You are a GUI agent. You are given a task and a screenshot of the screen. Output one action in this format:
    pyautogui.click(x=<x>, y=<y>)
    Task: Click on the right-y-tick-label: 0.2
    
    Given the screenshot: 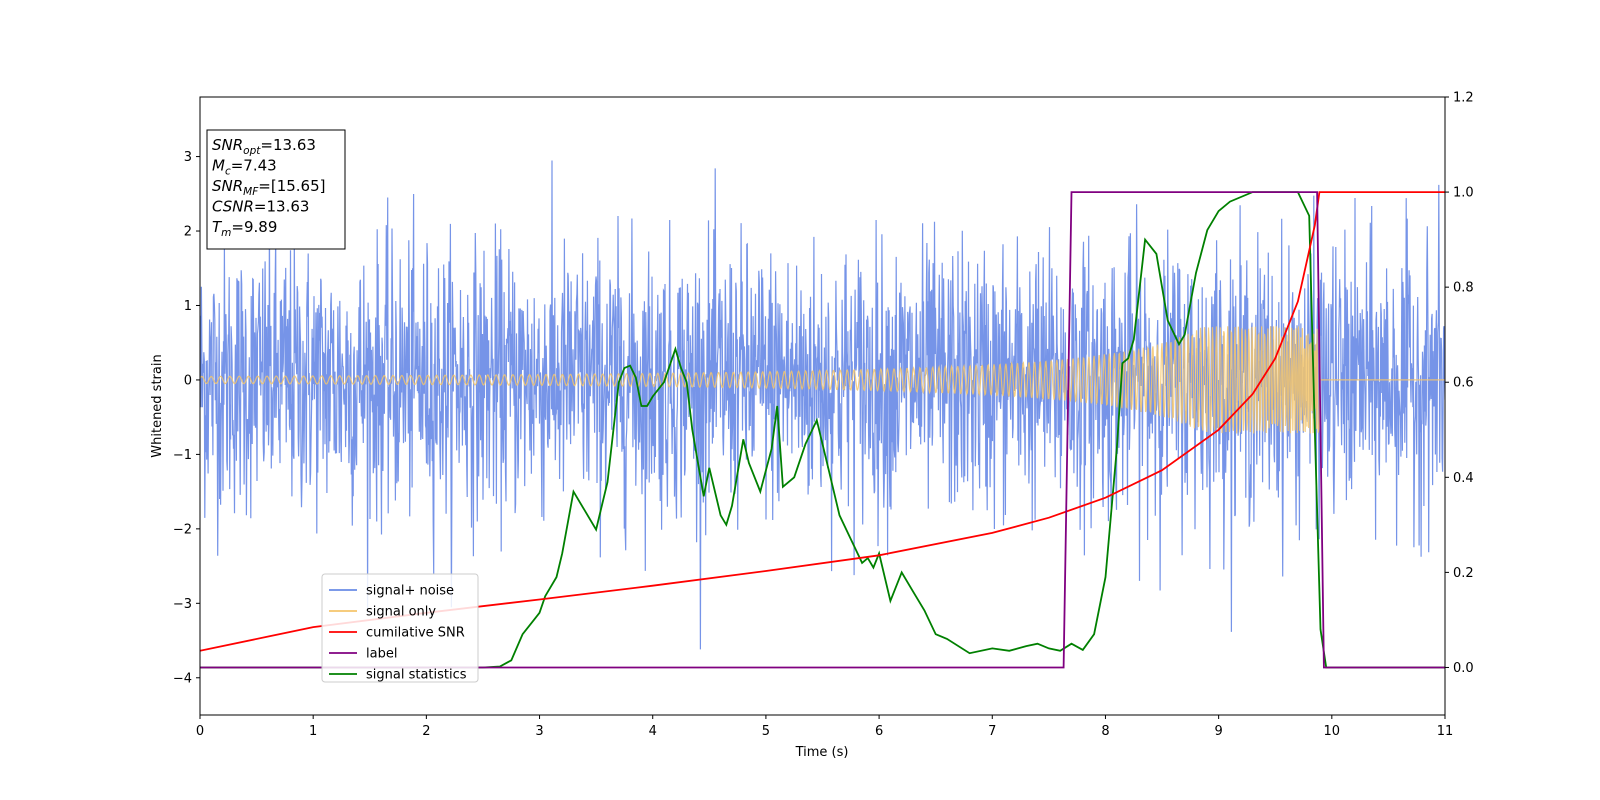 What is the action you would take?
    pyautogui.click(x=1463, y=573)
    